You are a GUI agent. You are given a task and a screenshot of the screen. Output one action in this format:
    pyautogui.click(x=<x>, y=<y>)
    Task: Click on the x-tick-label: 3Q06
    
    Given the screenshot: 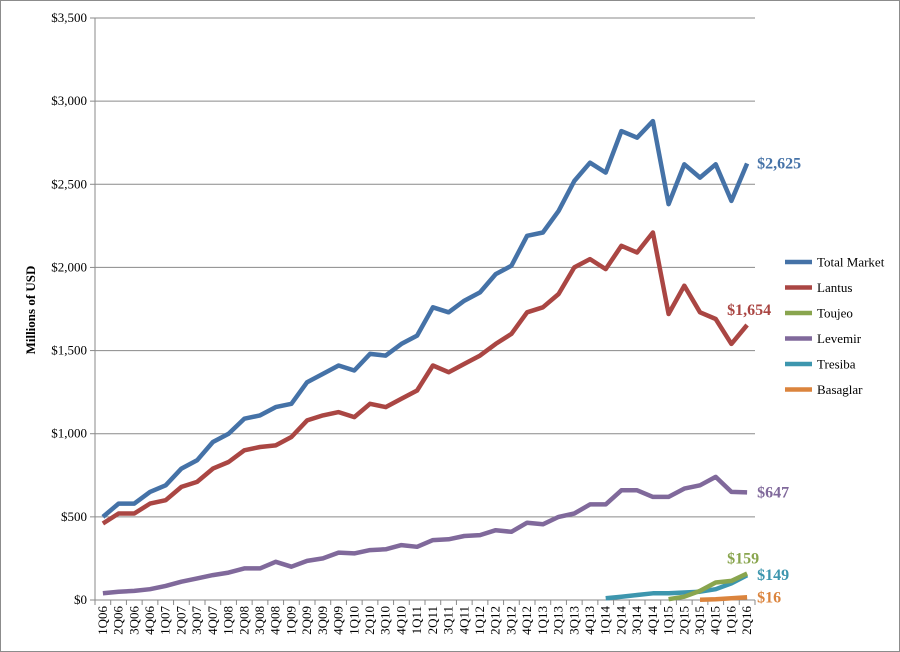 What is the action you would take?
    pyautogui.click(x=133, y=620)
    